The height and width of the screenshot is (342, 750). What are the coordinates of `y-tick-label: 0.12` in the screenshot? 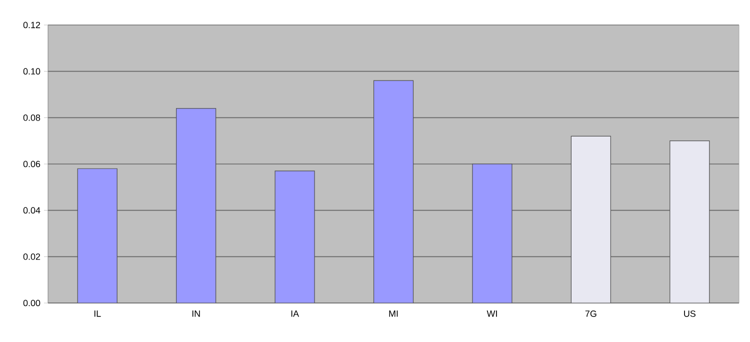 It's located at (31, 25).